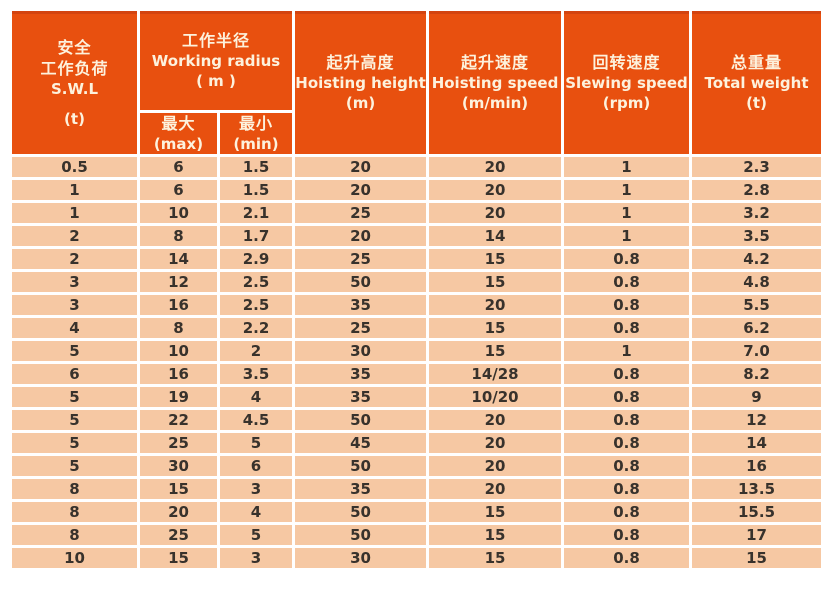 This screenshot has width=830, height=594. I want to click on table-cell: 9, so click(757, 397).